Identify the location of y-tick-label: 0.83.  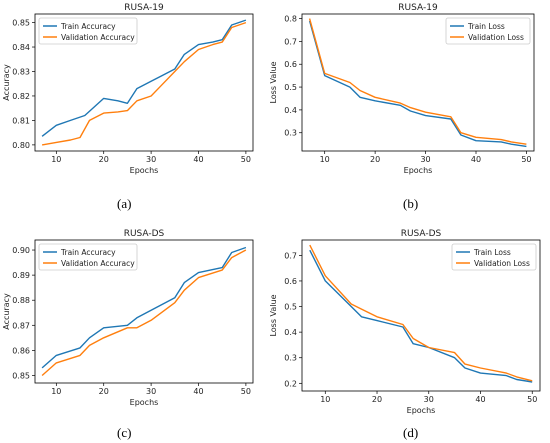
(21, 71).